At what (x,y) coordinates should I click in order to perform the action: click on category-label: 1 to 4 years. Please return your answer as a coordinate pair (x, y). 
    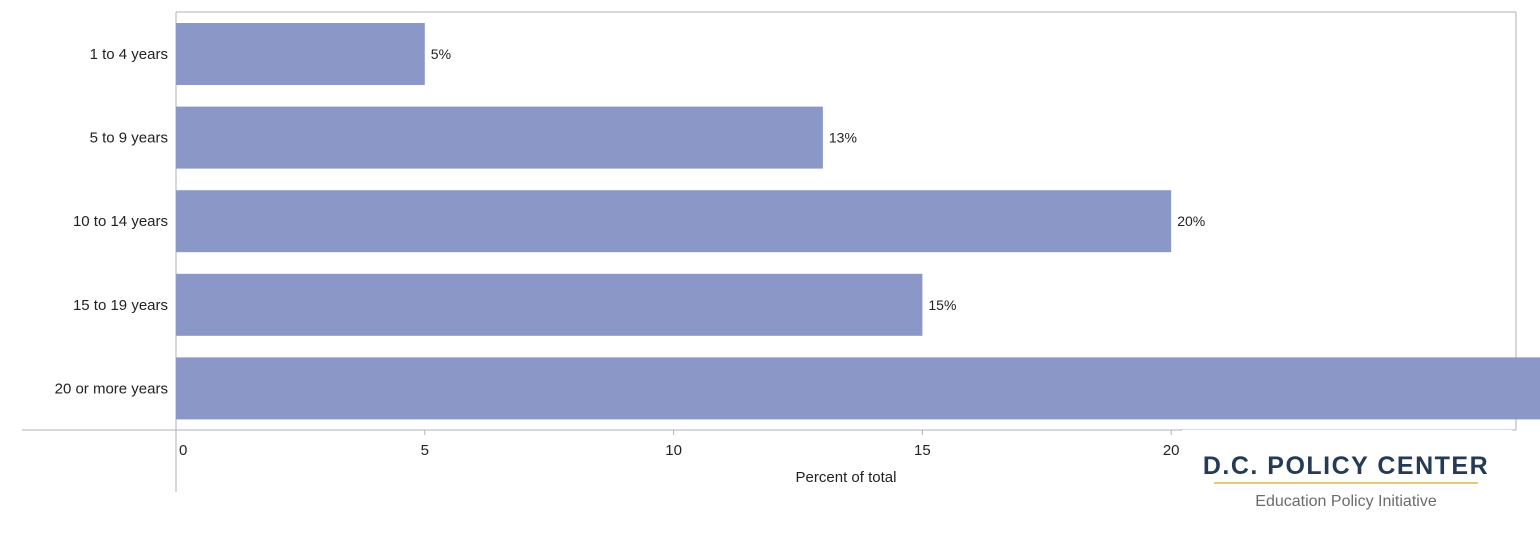
    Looking at the image, I should click on (129, 54).